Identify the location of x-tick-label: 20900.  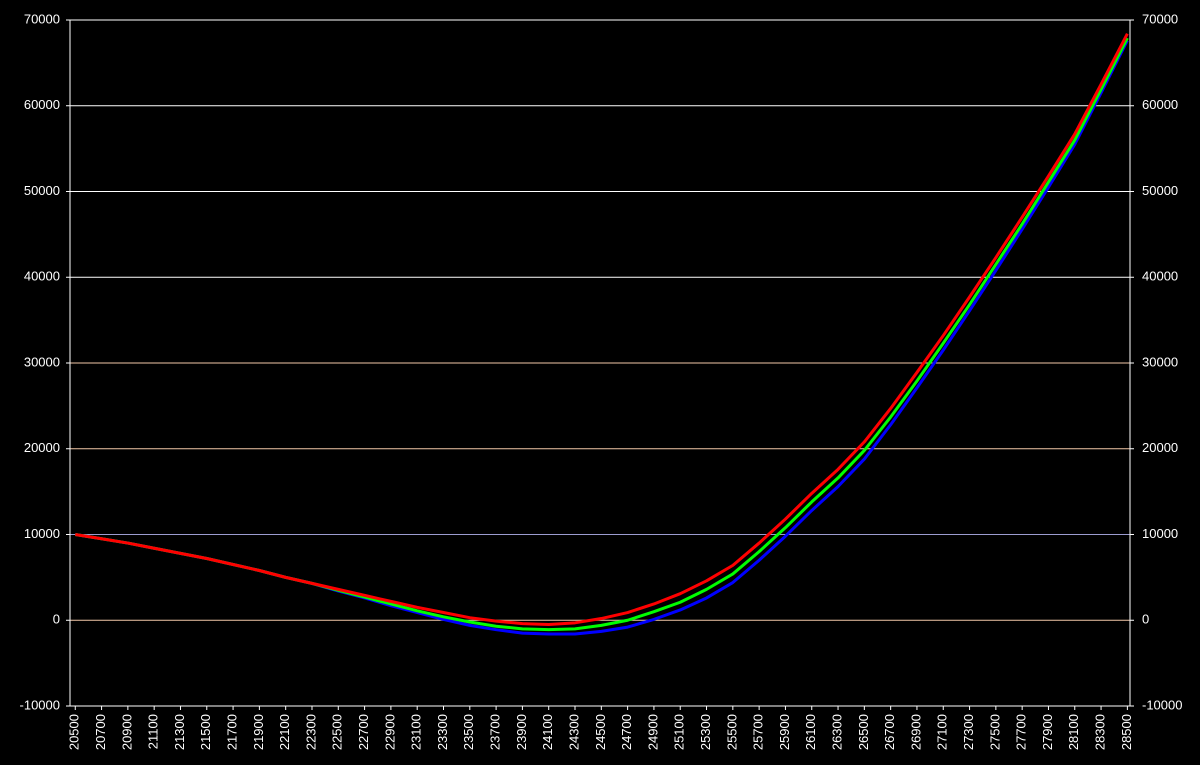
(126, 732).